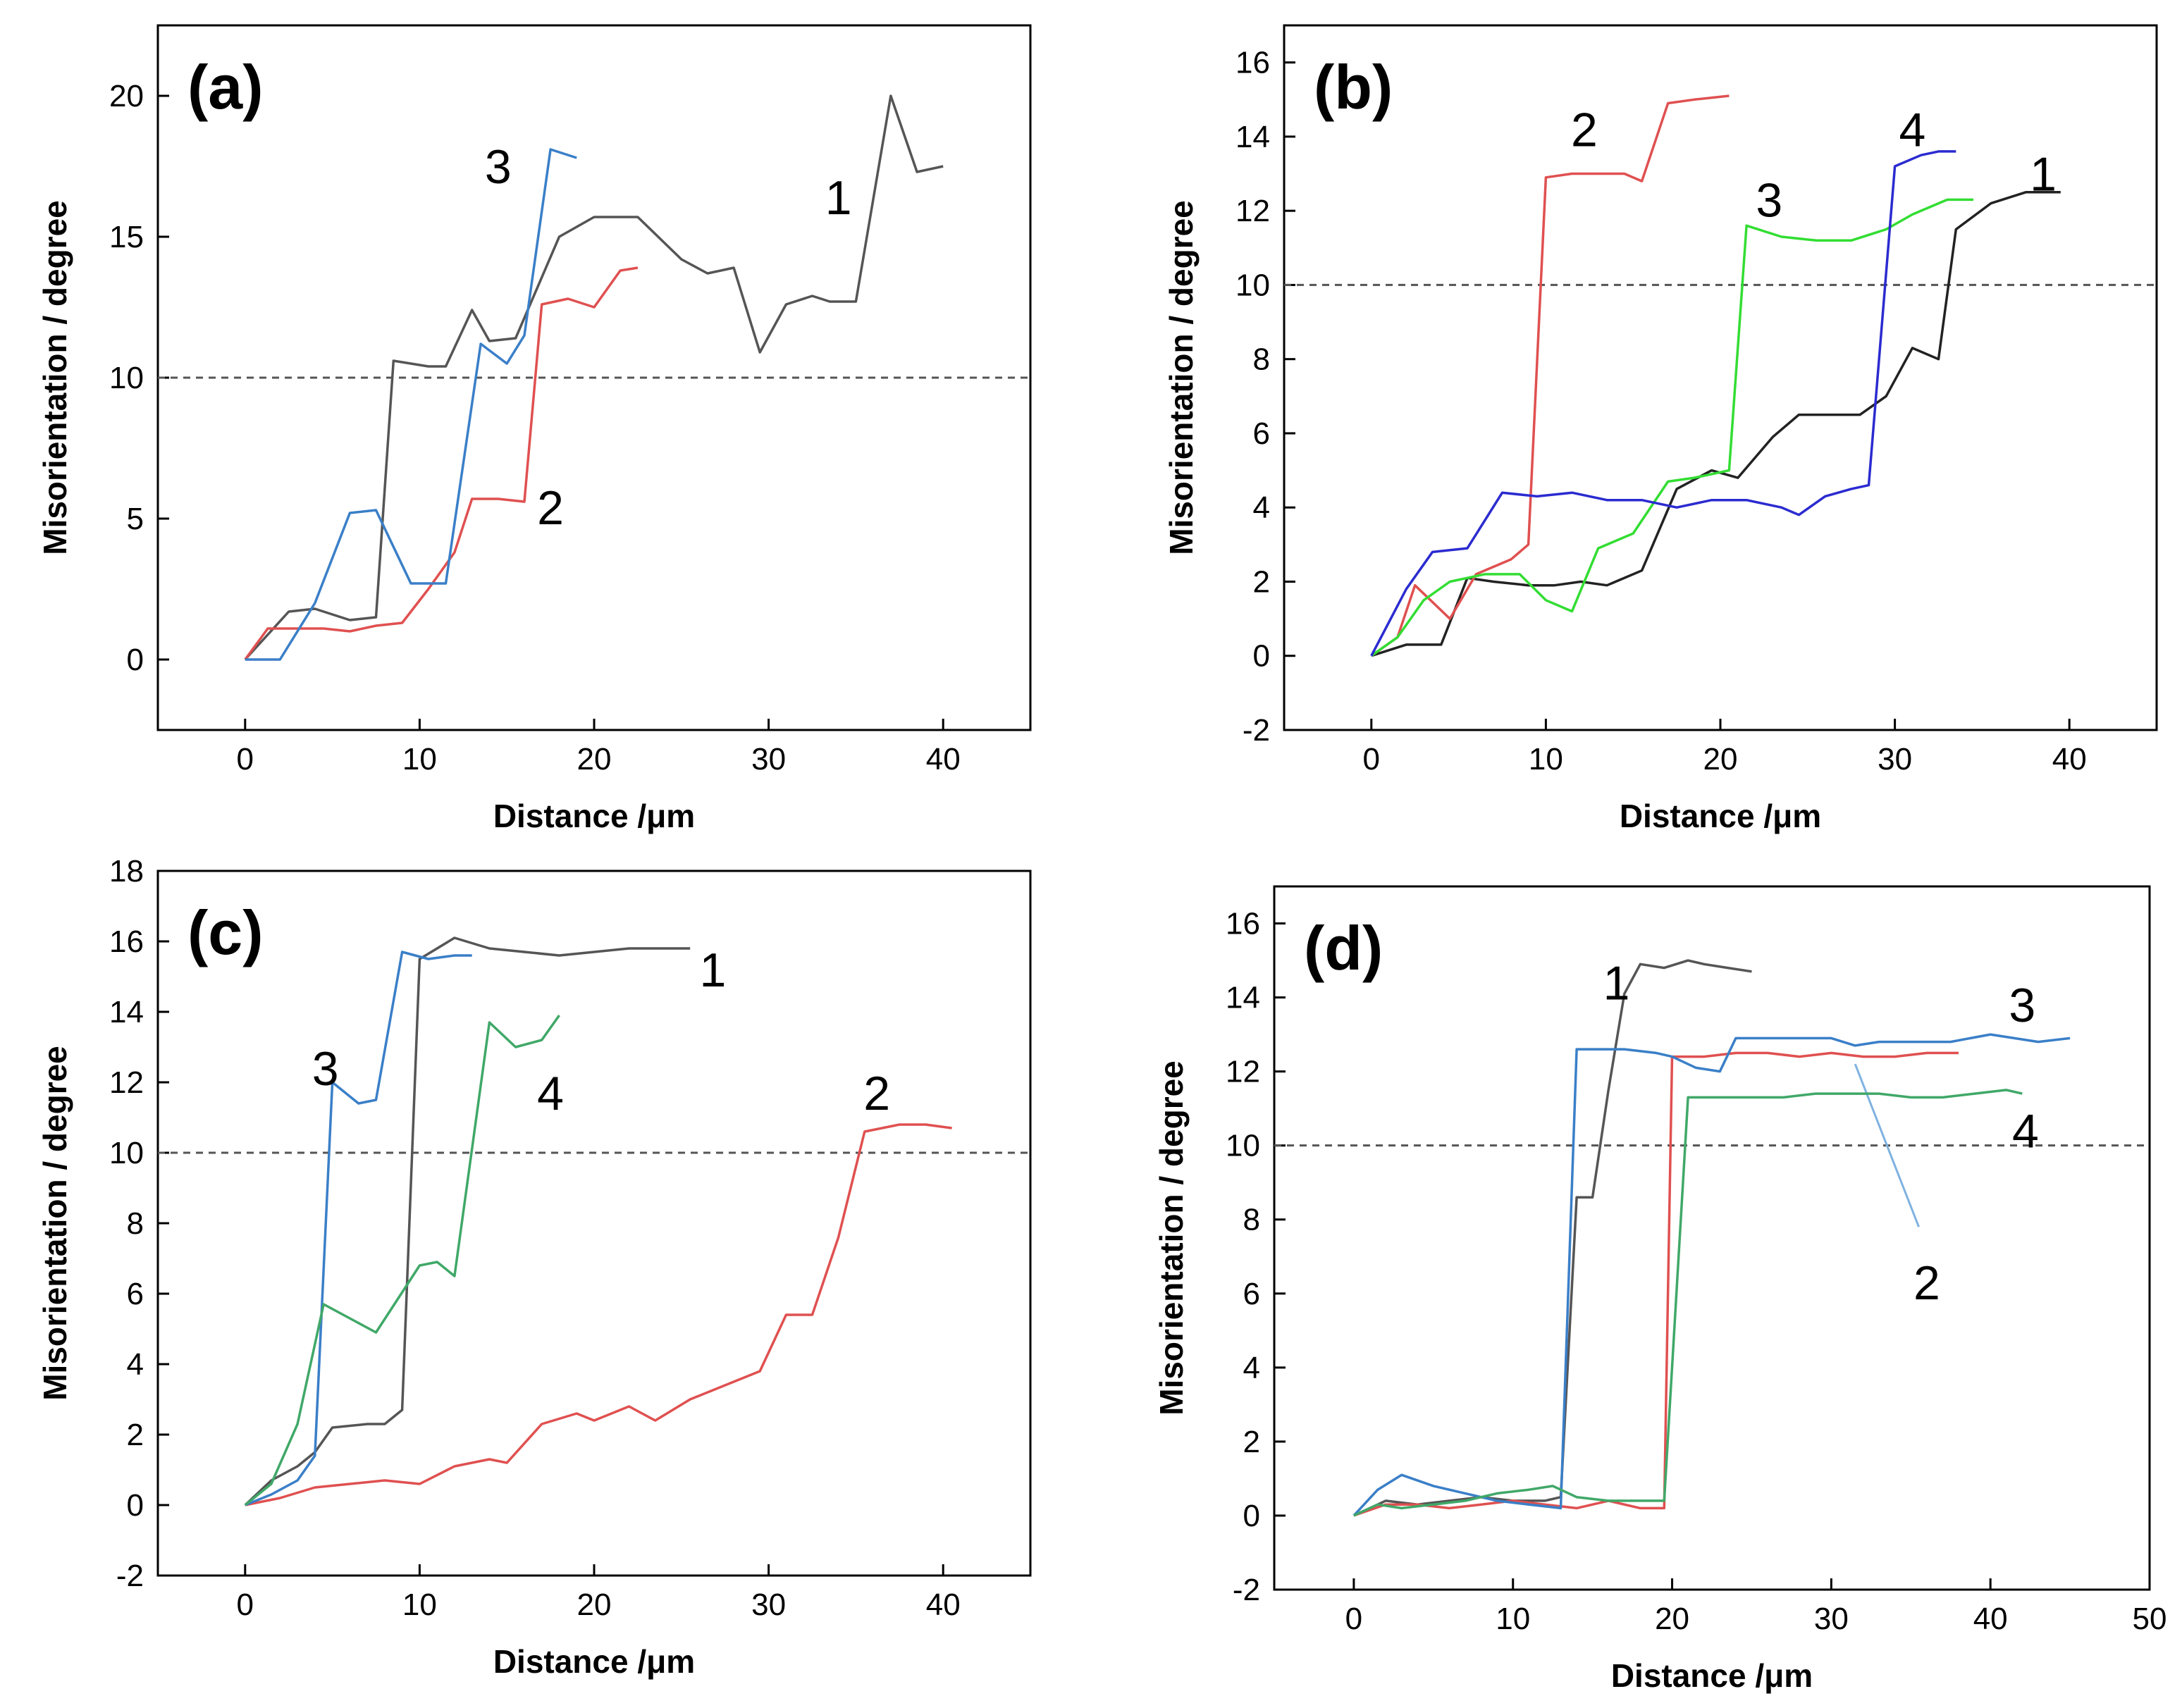 This screenshot has width=2182, height=1708. What do you see at coordinates (1343, 948) in the screenshot?
I see `panel-letter: (d)` at bounding box center [1343, 948].